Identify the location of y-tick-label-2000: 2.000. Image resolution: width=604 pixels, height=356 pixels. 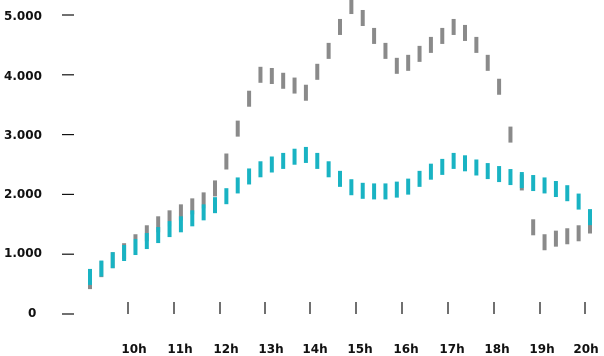
(23, 194).